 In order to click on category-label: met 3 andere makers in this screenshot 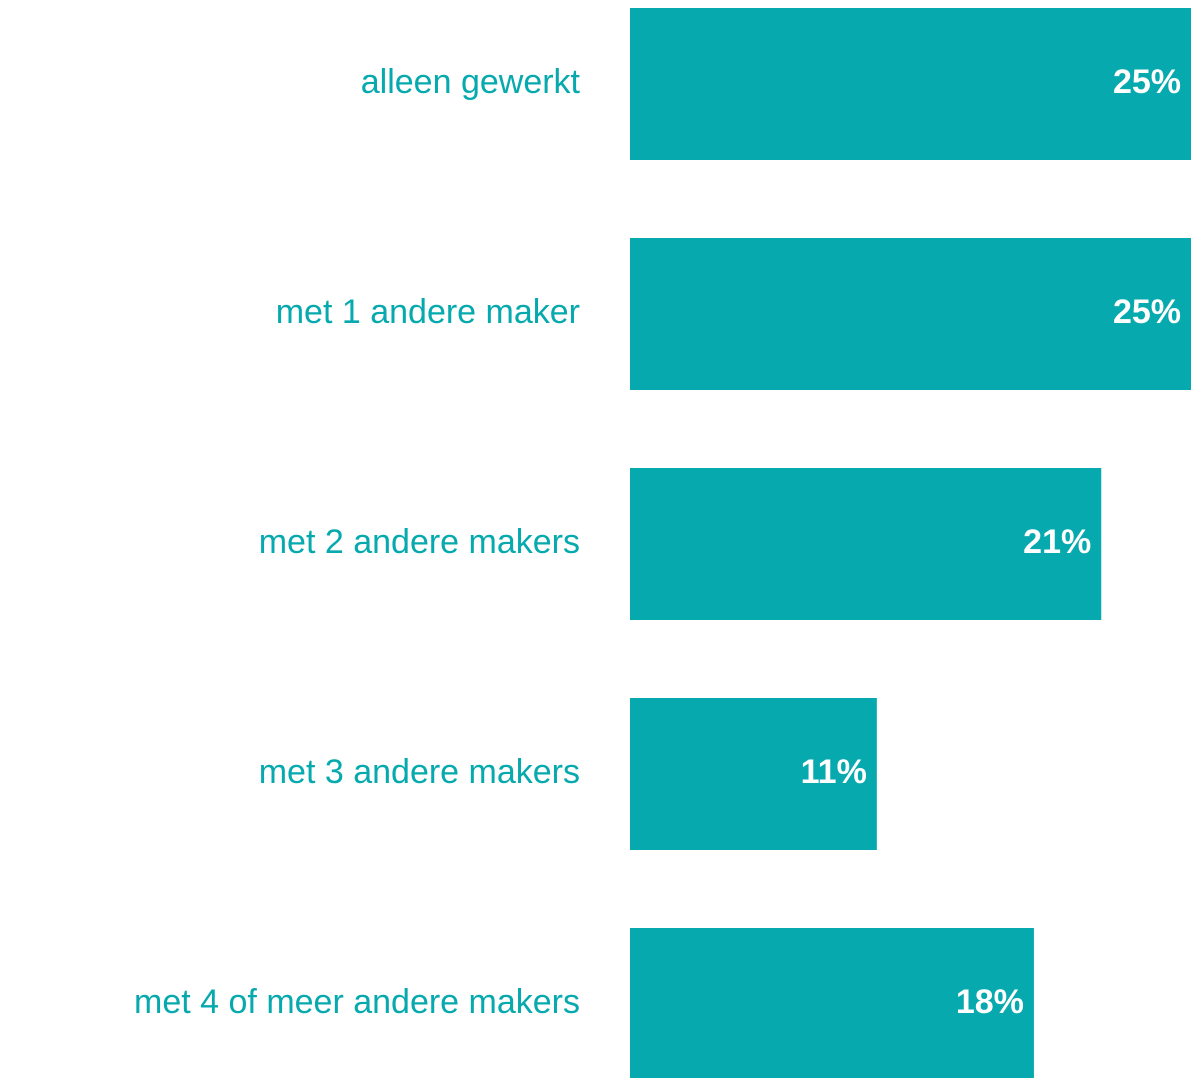, I will do `click(419, 772)`.